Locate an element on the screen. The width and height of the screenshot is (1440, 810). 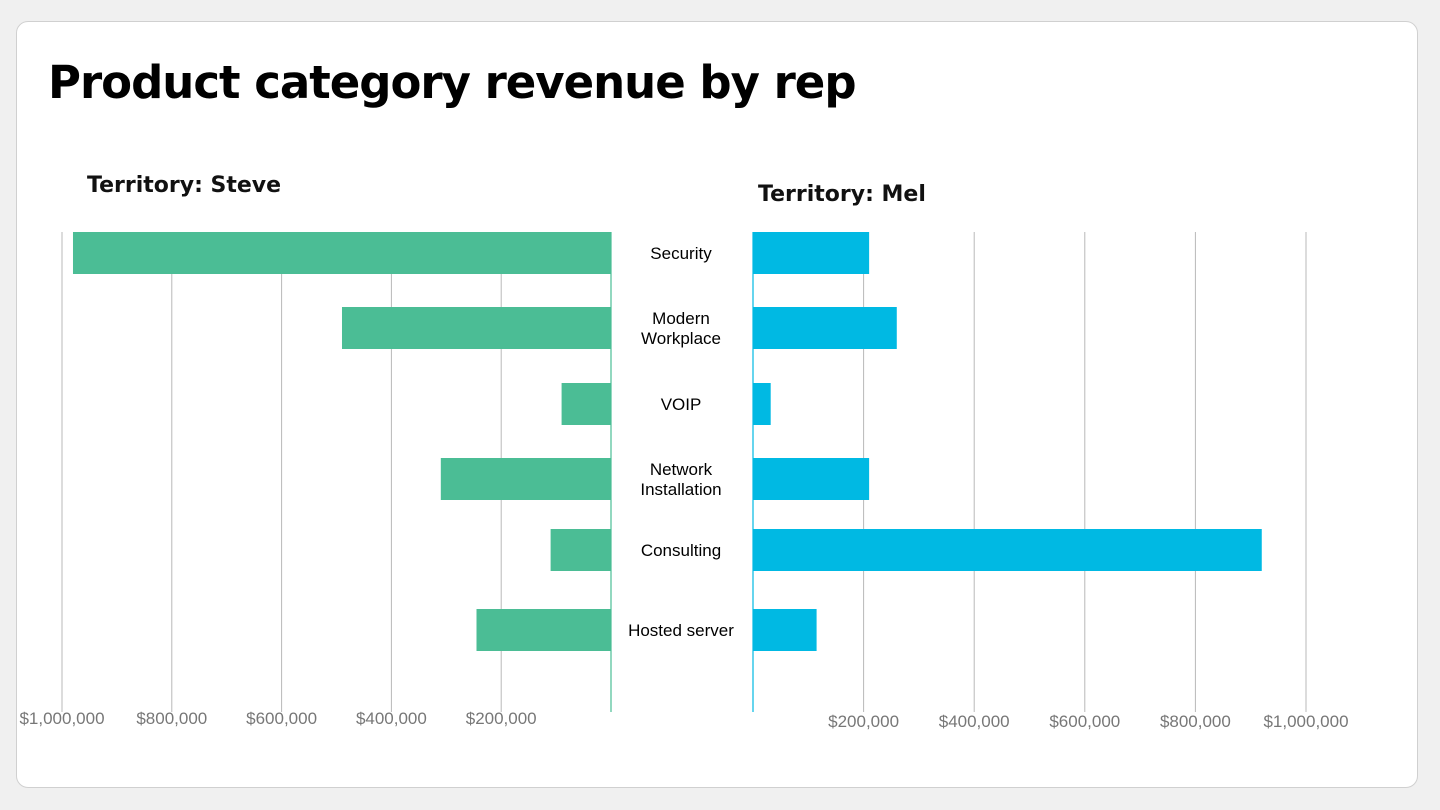
mel-tick-label: $600,000 is located at coordinates (1084, 721).